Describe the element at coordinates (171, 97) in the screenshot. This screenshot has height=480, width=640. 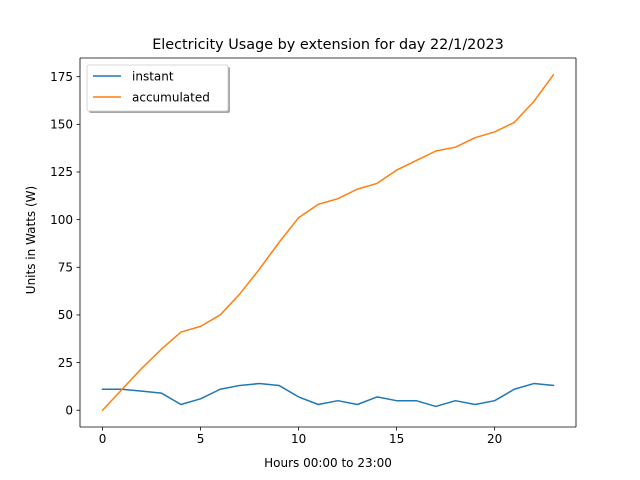
I see `legend-label-accumulated: accumulated` at that location.